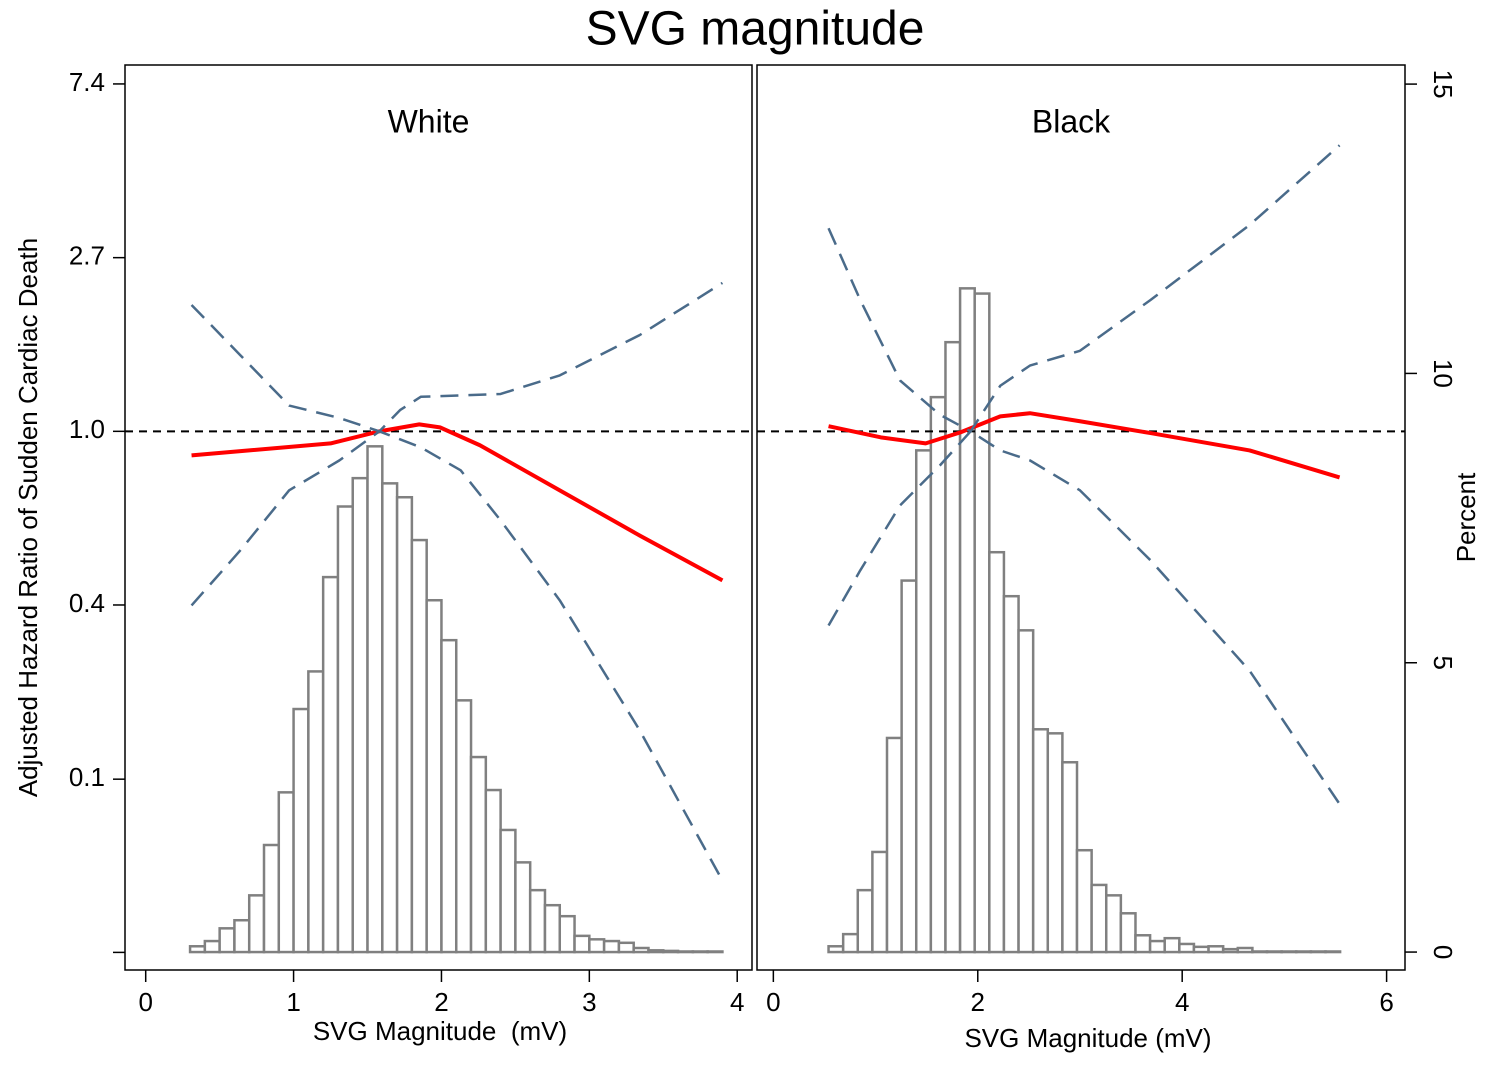 The width and height of the screenshot is (1490, 1065). I want to click on y2-tick-label: 10, so click(1443, 373).